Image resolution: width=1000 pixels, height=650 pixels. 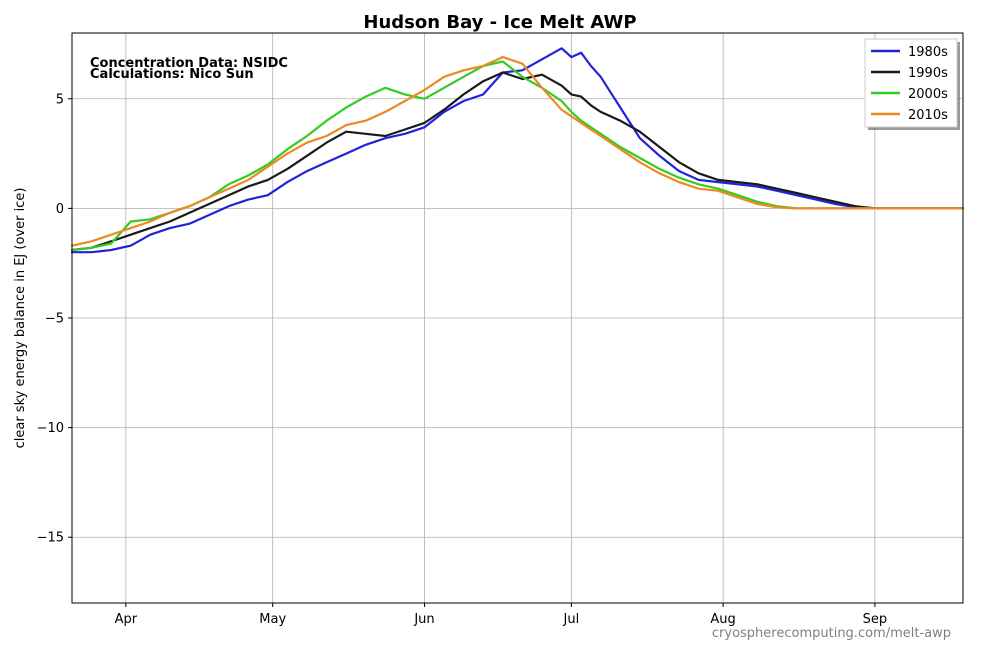 I want to click on x-tick-label: Jun, so click(x=423, y=619).